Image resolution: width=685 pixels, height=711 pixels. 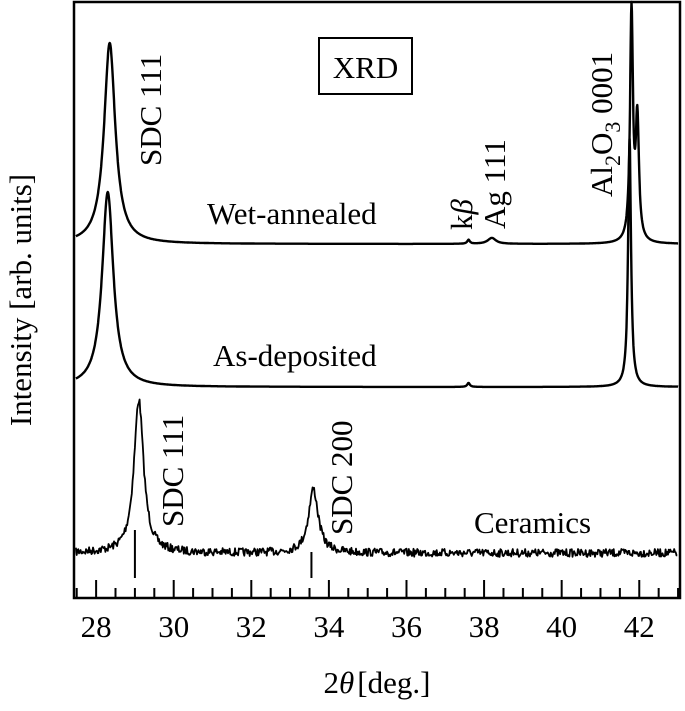 What do you see at coordinates (368, 626) in the screenshot?
I see `x-axis-tick-labels: 28 30 32 34 36 38 40 42` at bounding box center [368, 626].